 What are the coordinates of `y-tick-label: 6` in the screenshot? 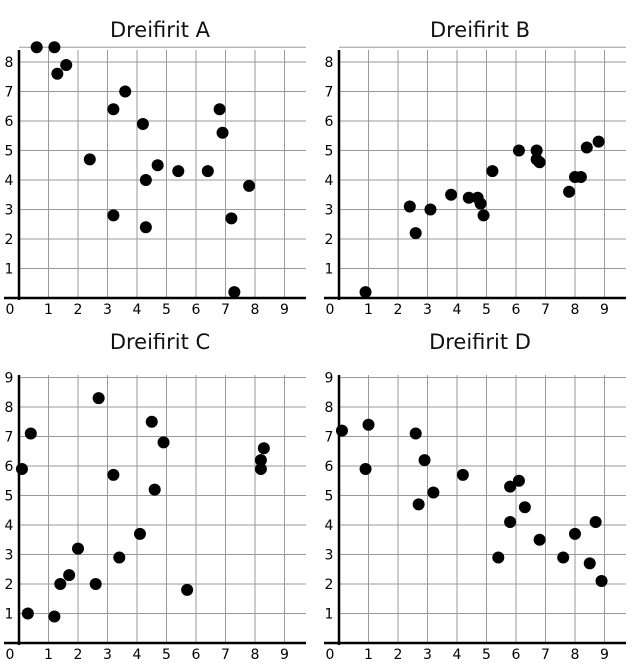 It's located at (9, 122).